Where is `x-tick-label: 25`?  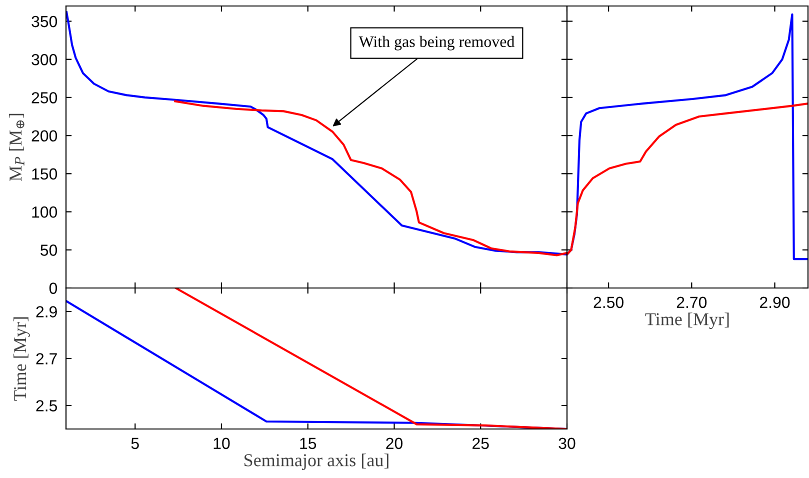
x-tick-label: 25 is located at coordinates (480, 444).